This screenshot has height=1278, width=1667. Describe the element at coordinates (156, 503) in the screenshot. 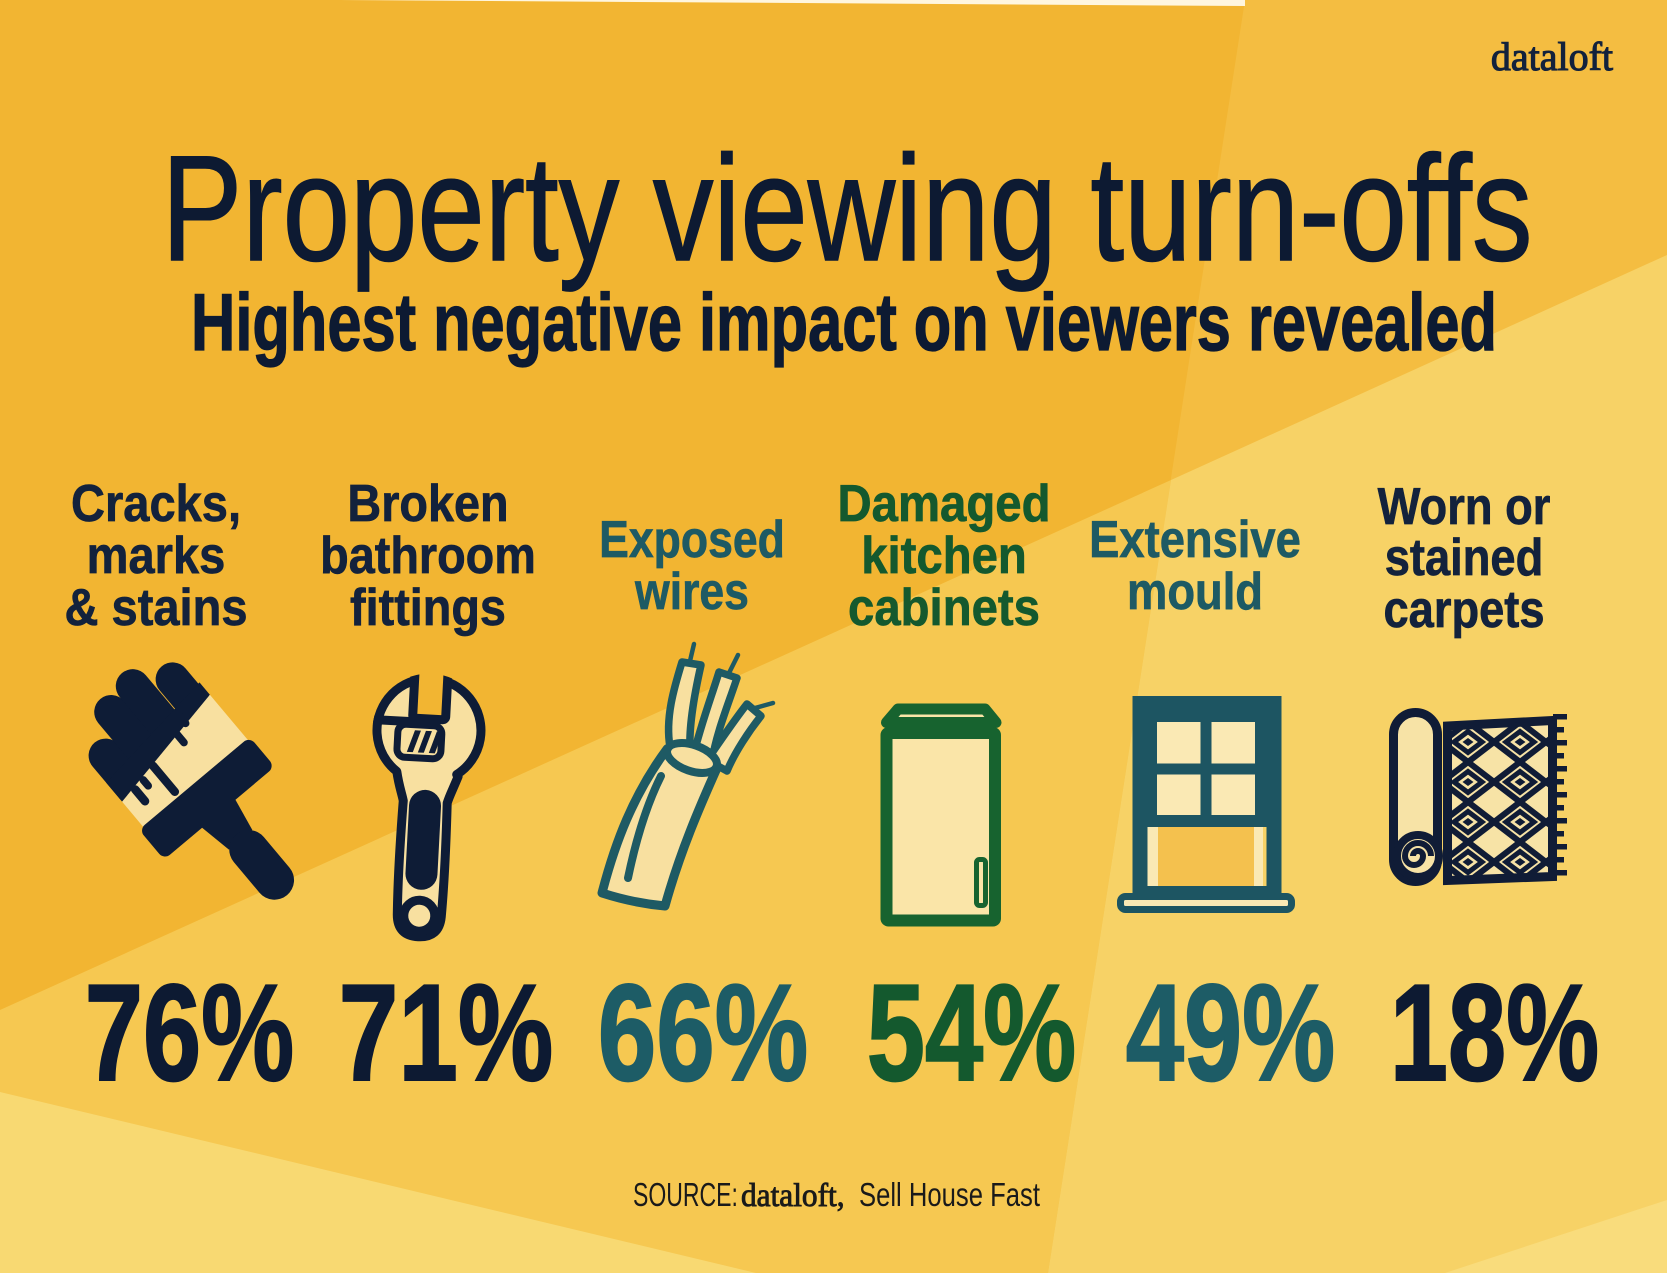

I see `svg-text: Cracks,` at that location.